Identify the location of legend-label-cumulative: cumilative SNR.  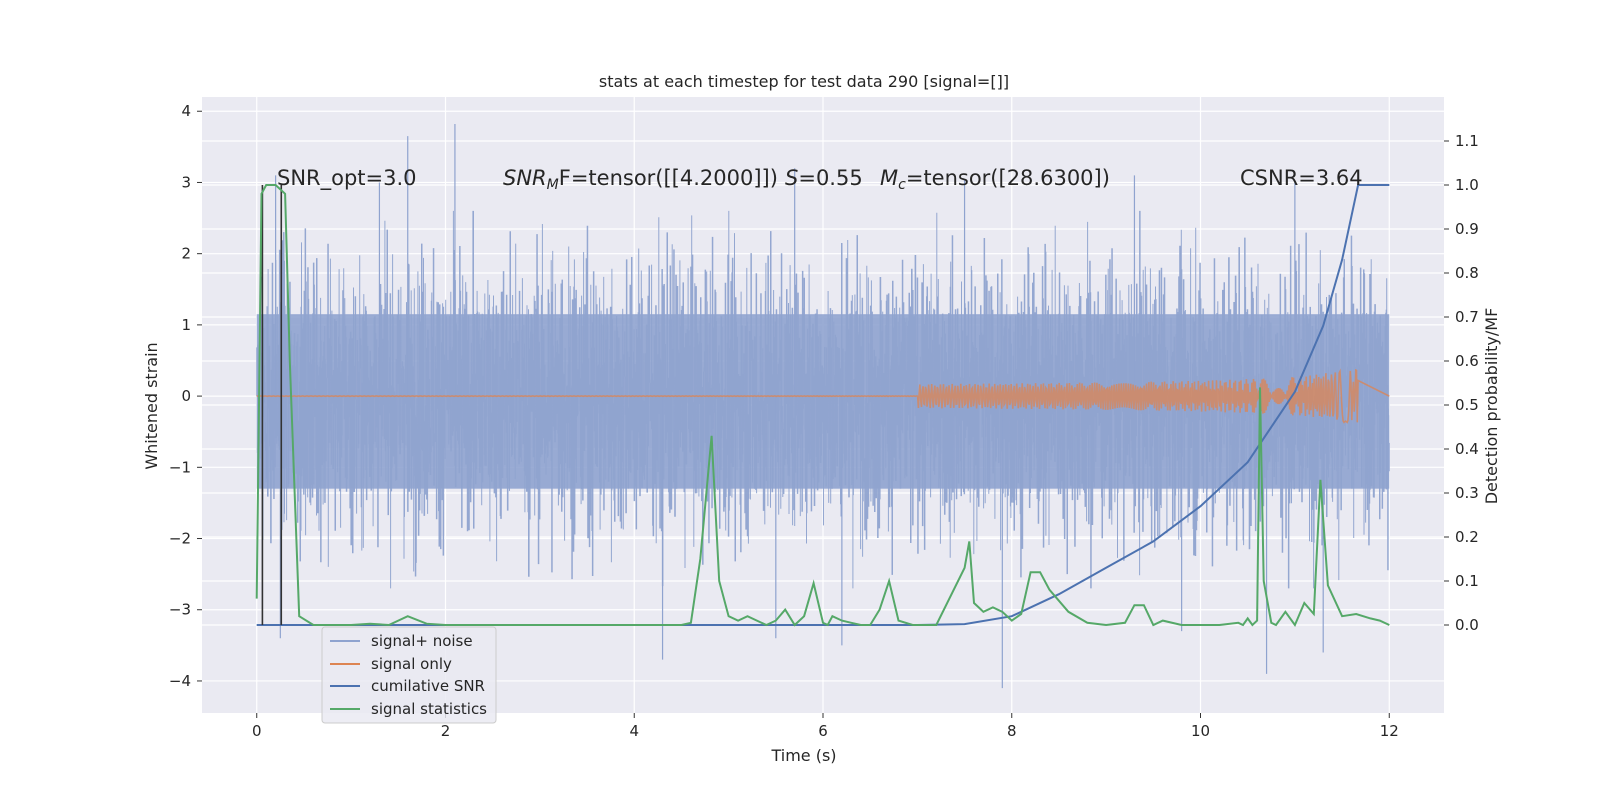
(428, 686).